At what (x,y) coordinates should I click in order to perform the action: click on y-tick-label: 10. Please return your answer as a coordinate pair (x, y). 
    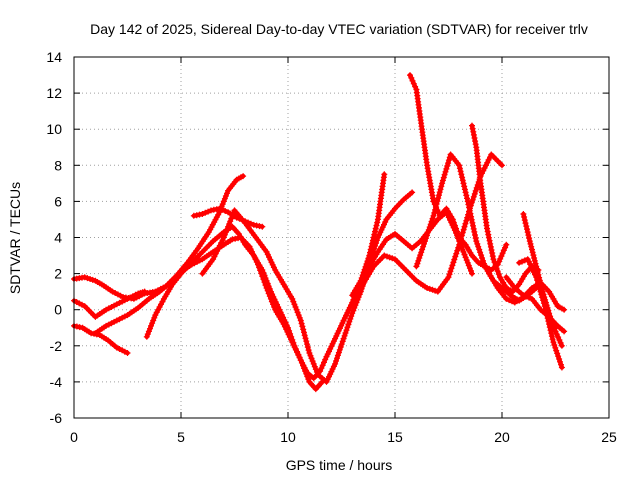
    Looking at the image, I should click on (54, 129).